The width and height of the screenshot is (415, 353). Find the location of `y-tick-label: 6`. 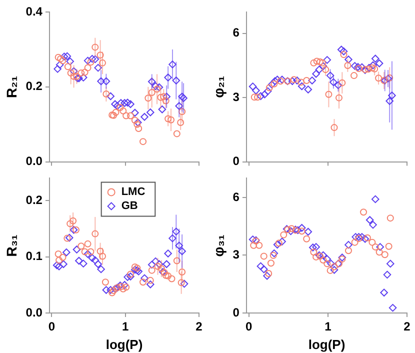

y-tick-label: 6 is located at coordinates (236, 197).